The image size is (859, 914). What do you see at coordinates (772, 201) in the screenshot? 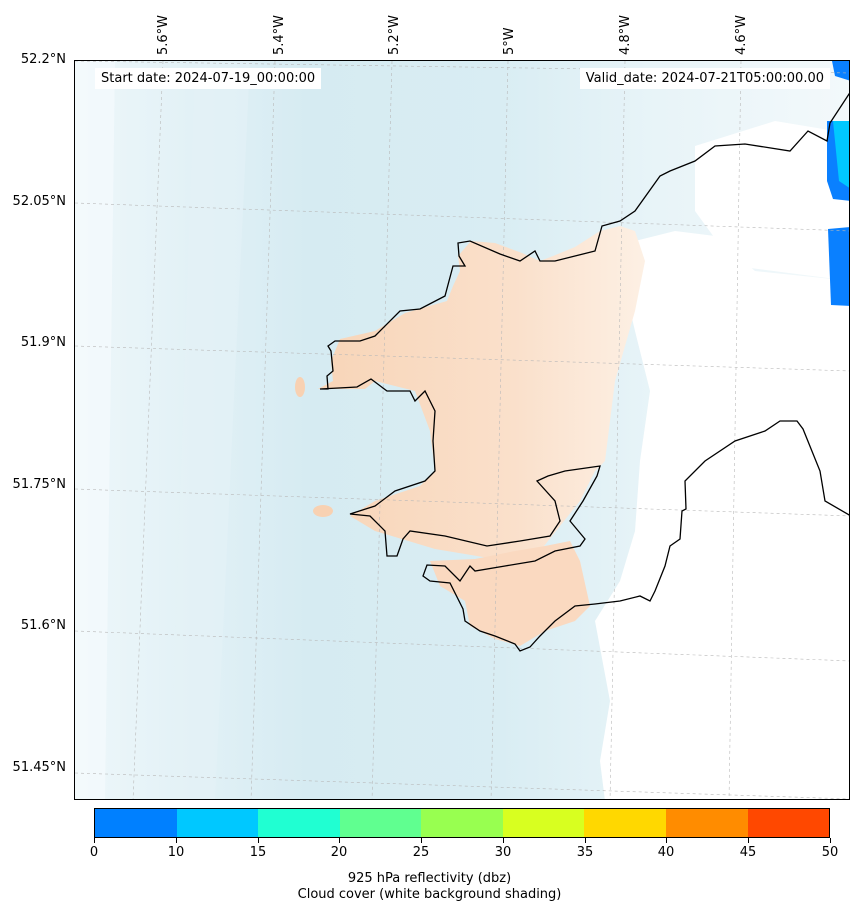
I see `clear-sky-region-north` at bounding box center [772, 201].